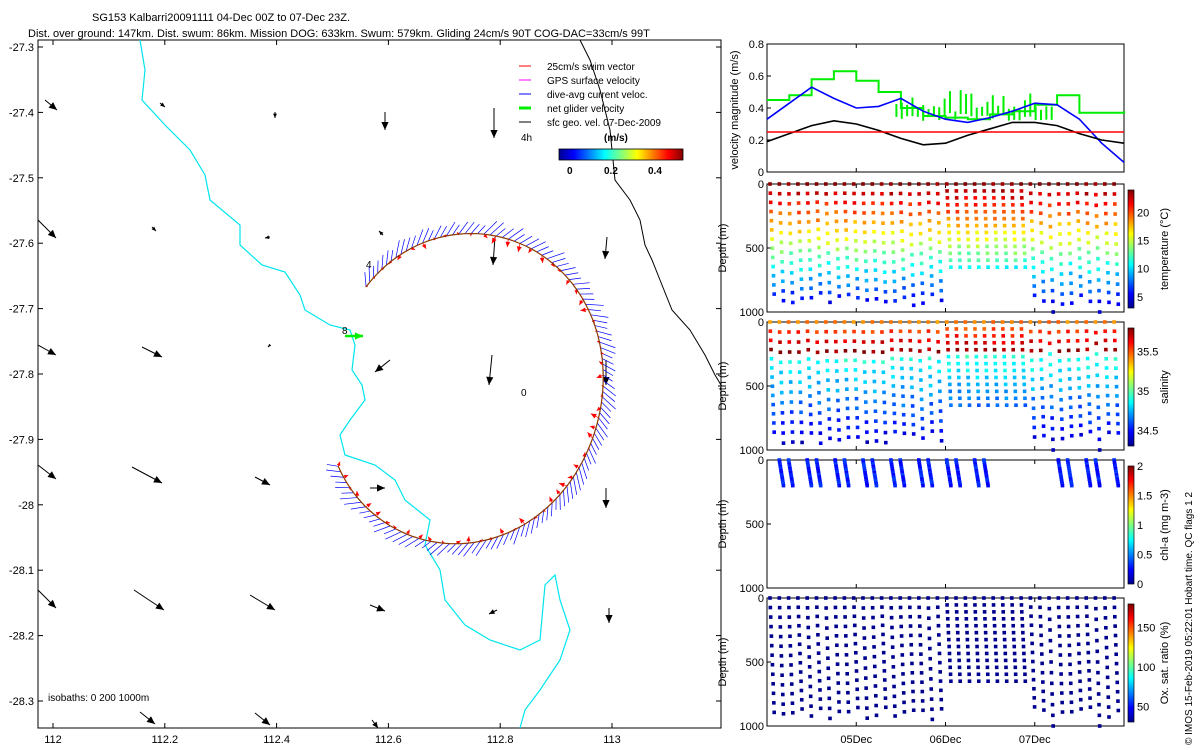 The height and width of the screenshot is (750, 1200). Describe the element at coordinates (591, 67) in the screenshot. I see `legend-swim-label: 25cm/s swim vector` at that location.